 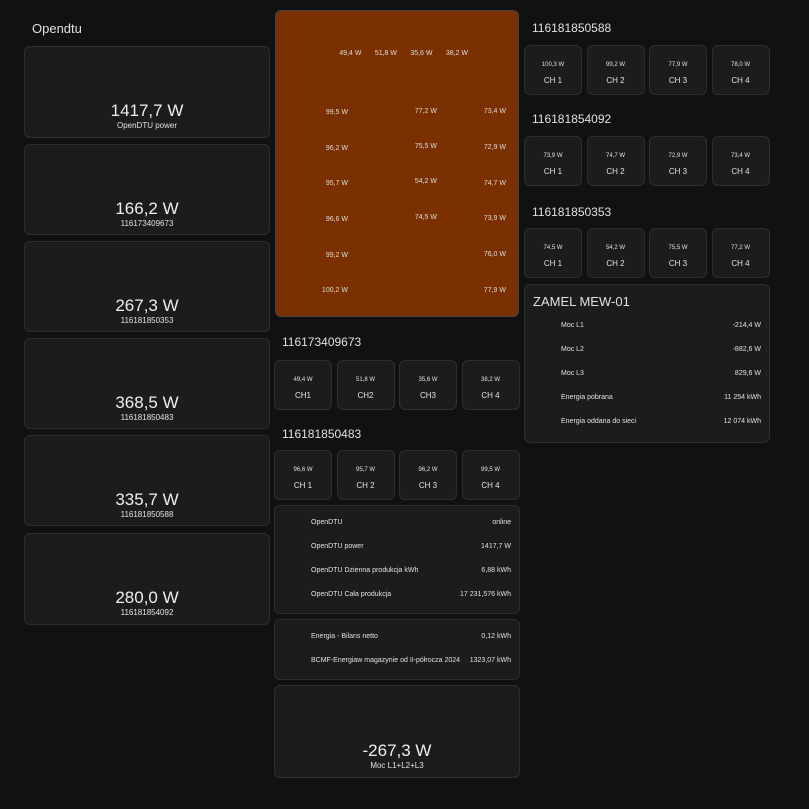 I want to click on channel-label: CH3, so click(x=427, y=395).